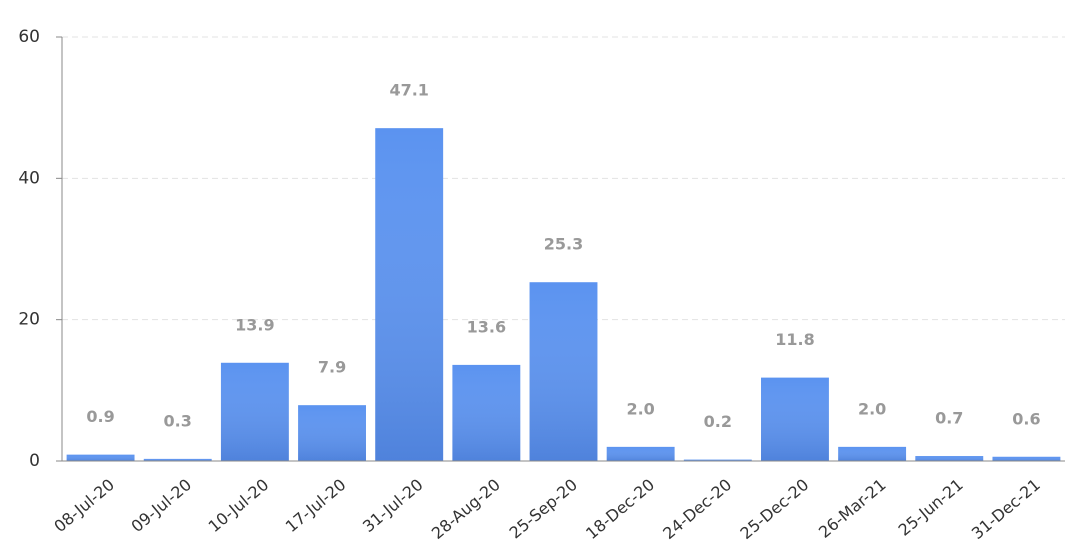 The width and height of the screenshot is (1080, 543). Describe the element at coordinates (239, 505) in the screenshot. I see `x-tick-label: 10-Jul-20` at that location.